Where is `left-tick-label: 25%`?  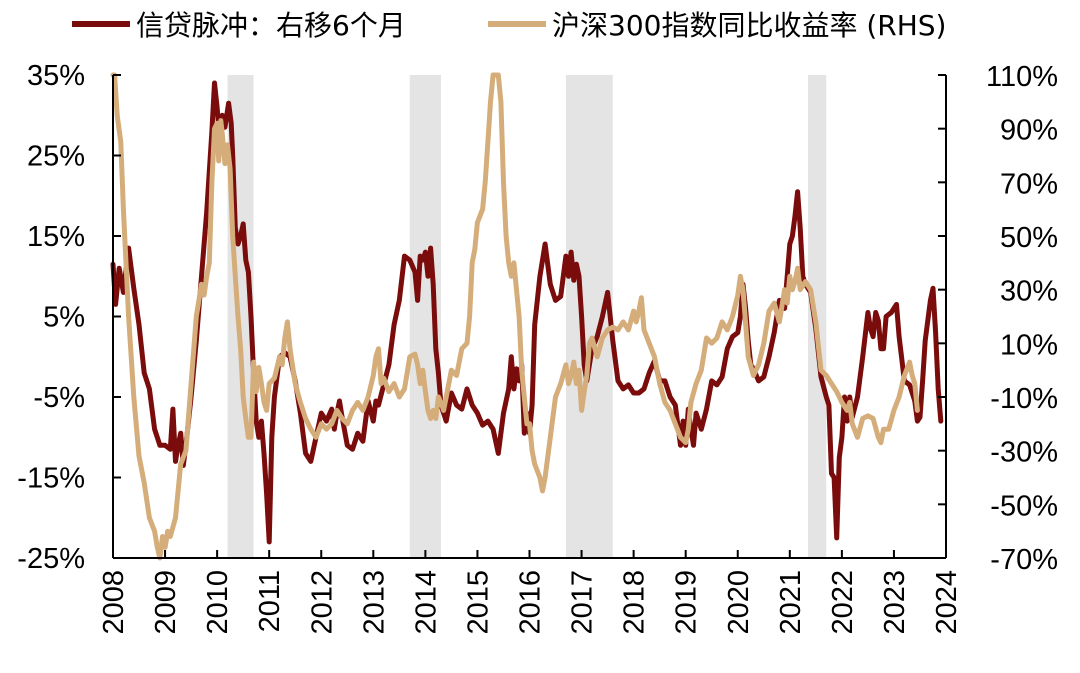 left-tick-label: 25% is located at coordinates (56, 157).